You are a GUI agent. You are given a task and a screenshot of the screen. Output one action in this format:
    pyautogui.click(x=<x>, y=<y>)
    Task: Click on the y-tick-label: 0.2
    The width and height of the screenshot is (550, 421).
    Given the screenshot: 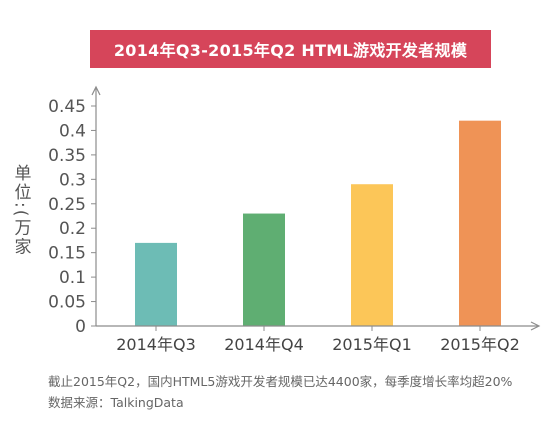 What is the action you would take?
    pyautogui.click(x=72, y=229)
    